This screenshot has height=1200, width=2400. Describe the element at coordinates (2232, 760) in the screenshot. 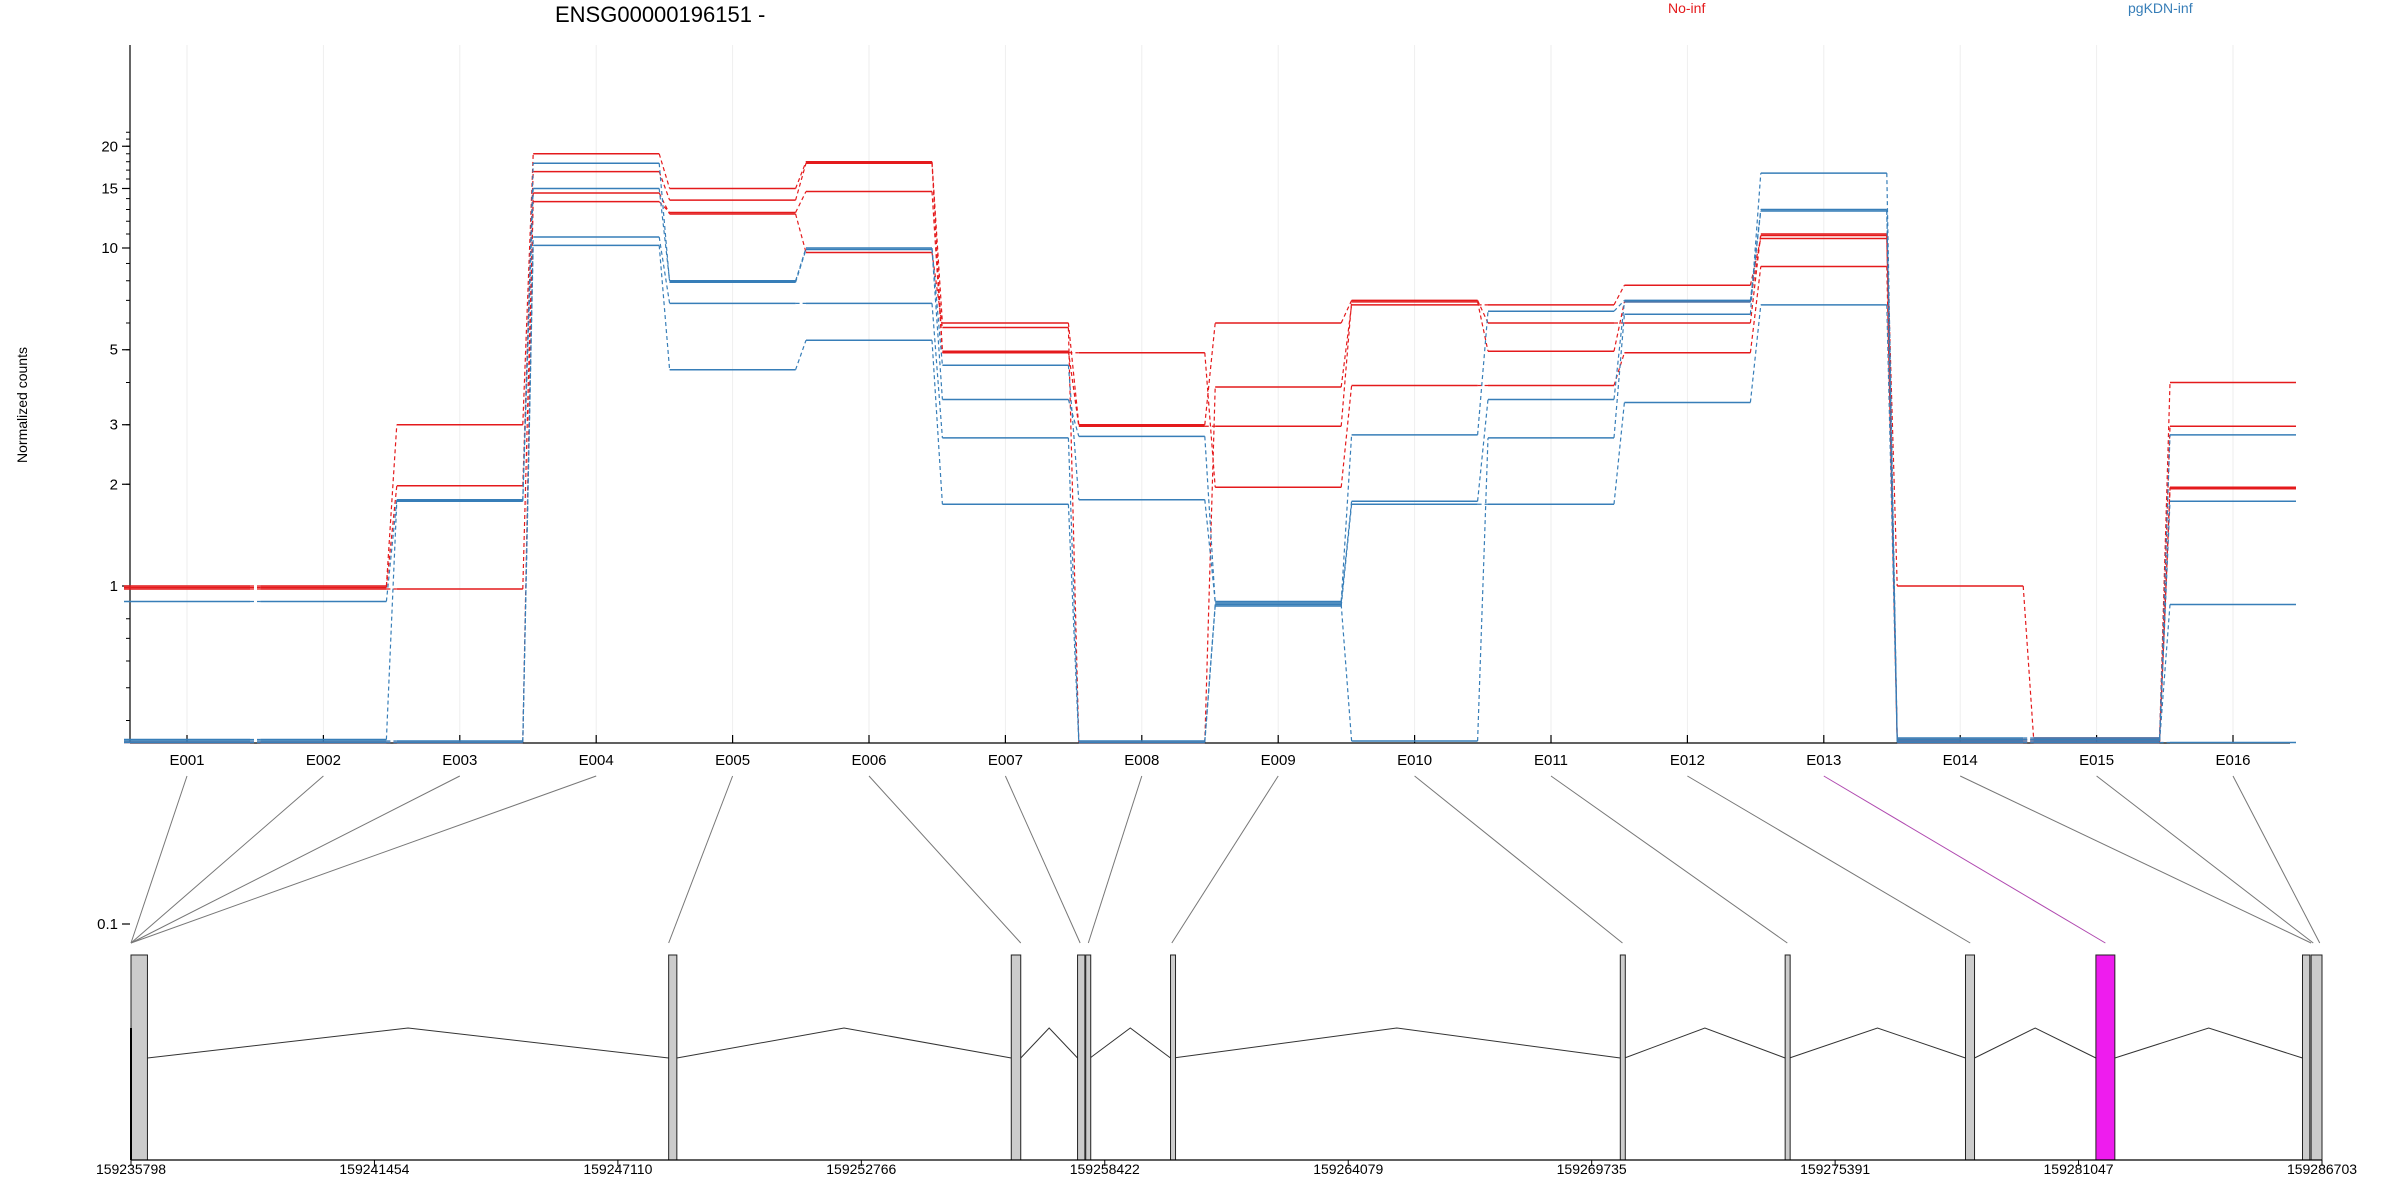

I see `x-tick-label: E016` at that location.